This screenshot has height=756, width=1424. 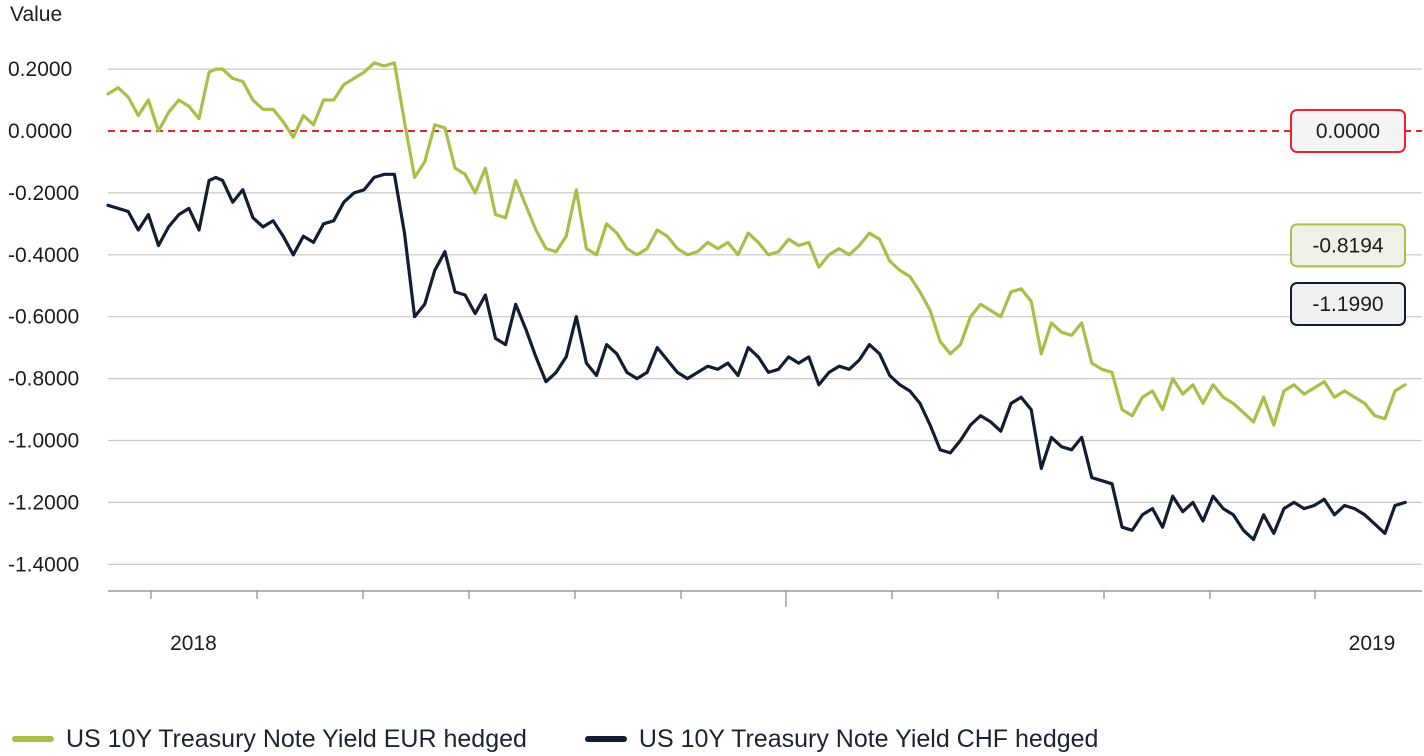 I want to click on x-tick-label: 2018, so click(x=193, y=643).